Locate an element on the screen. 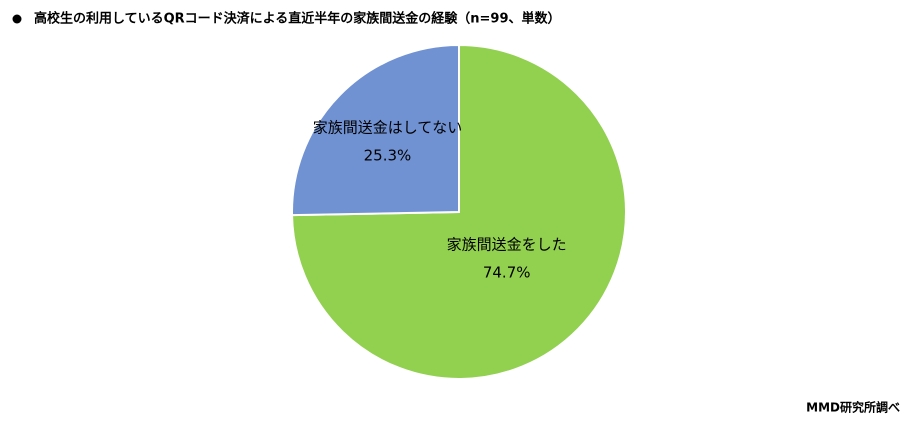 This screenshot has height=424, width=911. slice-value-label: 74.7% is located at coordinates (507, 272).